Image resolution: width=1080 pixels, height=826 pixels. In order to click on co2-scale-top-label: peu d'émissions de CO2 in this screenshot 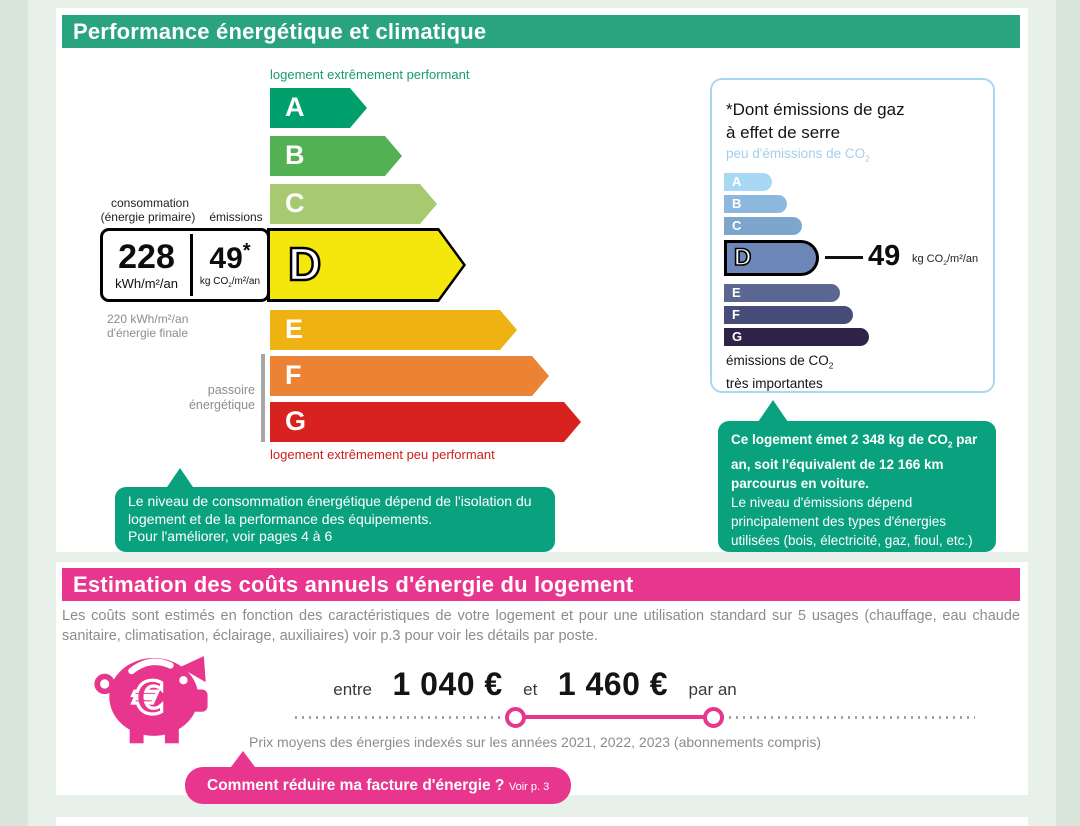, I will do `click(798, 155)`.